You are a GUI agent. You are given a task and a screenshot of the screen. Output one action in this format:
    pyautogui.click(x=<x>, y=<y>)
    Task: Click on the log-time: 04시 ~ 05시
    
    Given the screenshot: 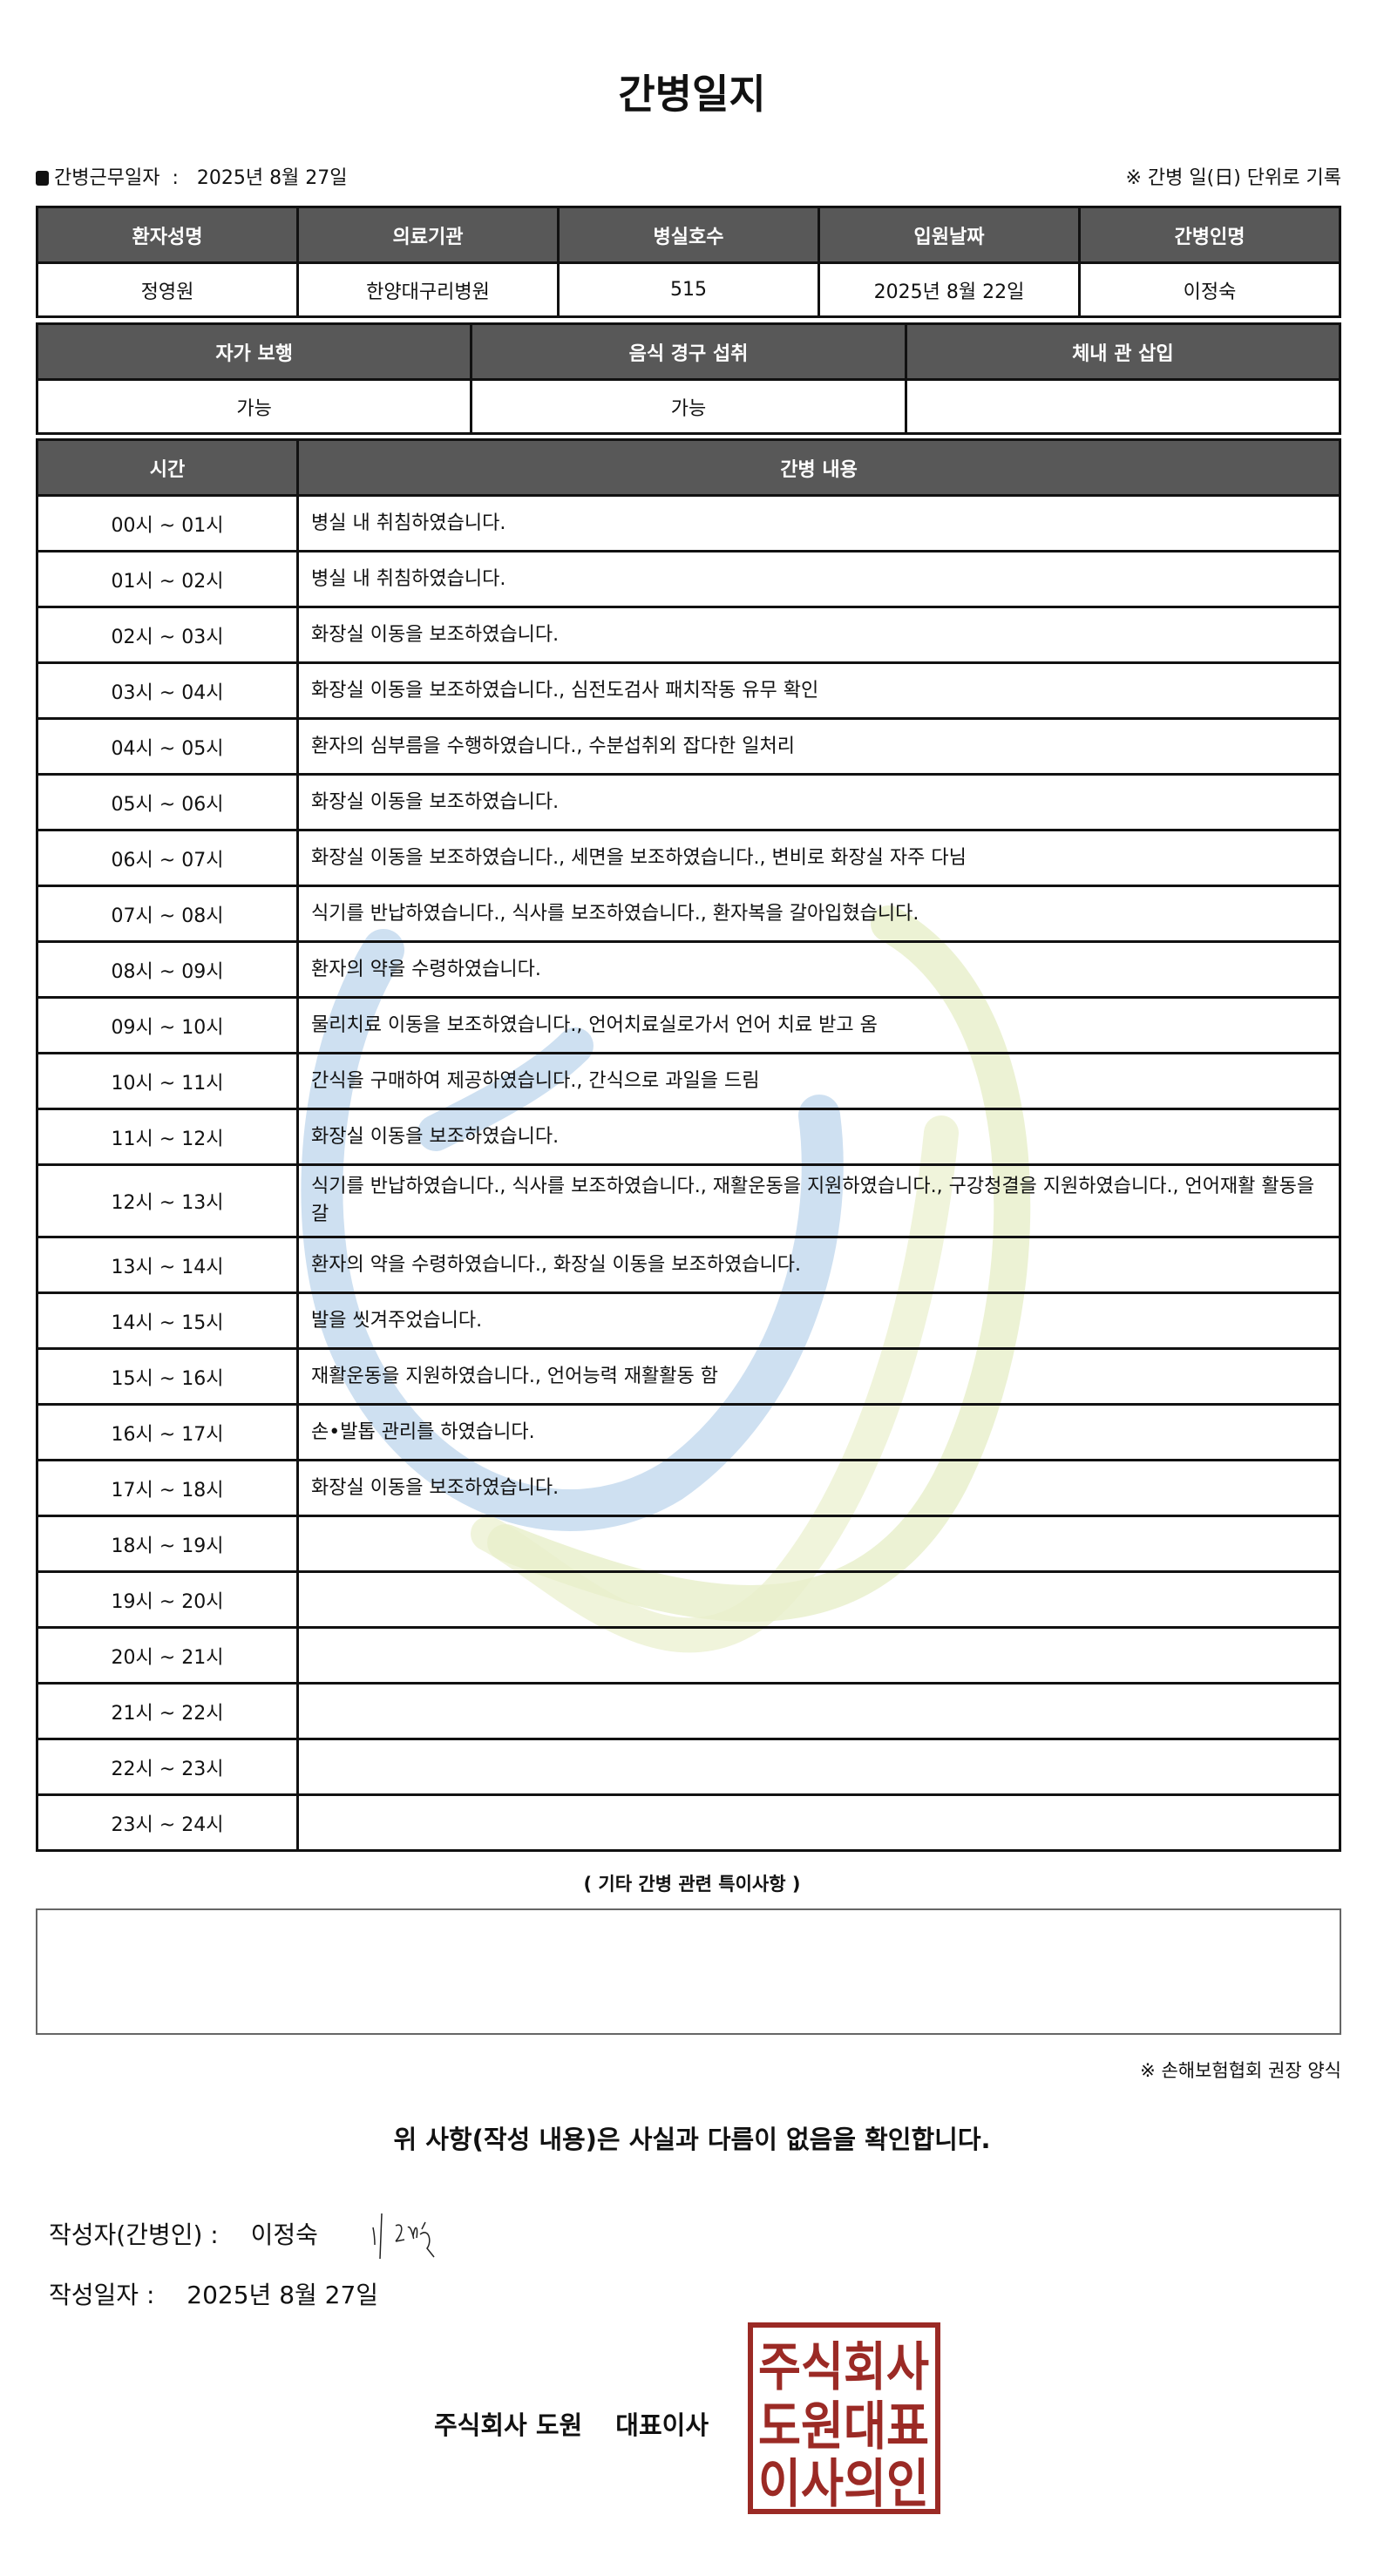 What is the action you would take?
    pyautogui.click(x=167, y=747)
    